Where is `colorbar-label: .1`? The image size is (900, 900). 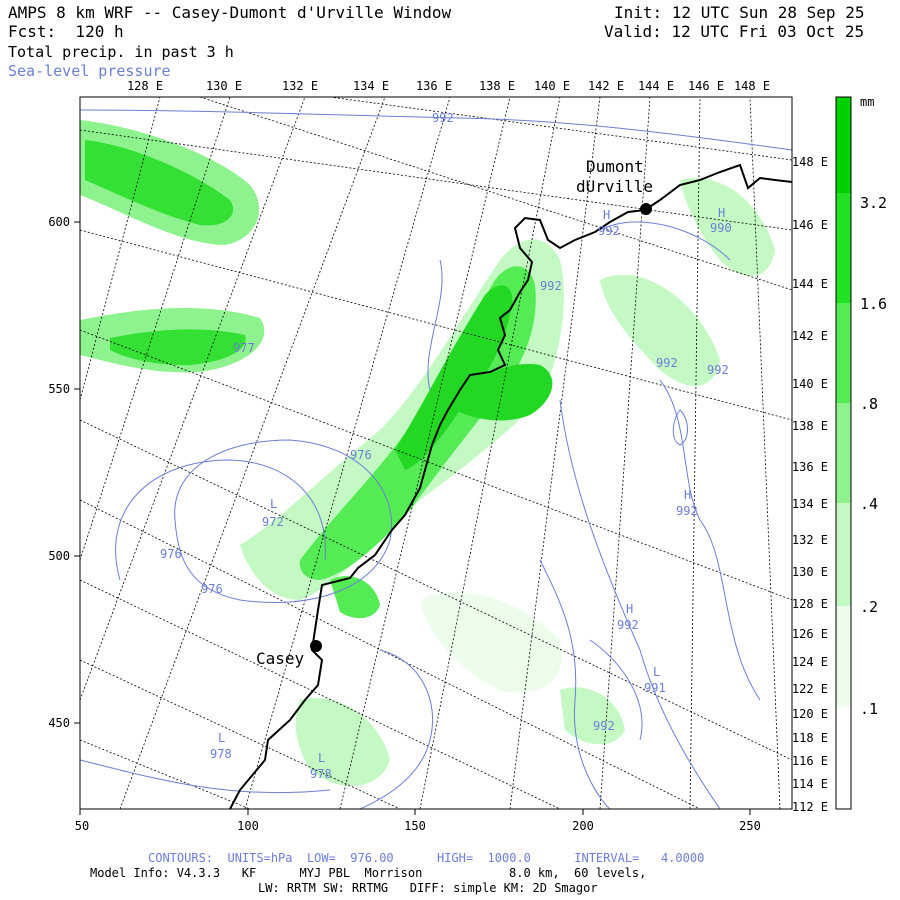 colorbar-label: .1 is located at coordinates (869, 709).